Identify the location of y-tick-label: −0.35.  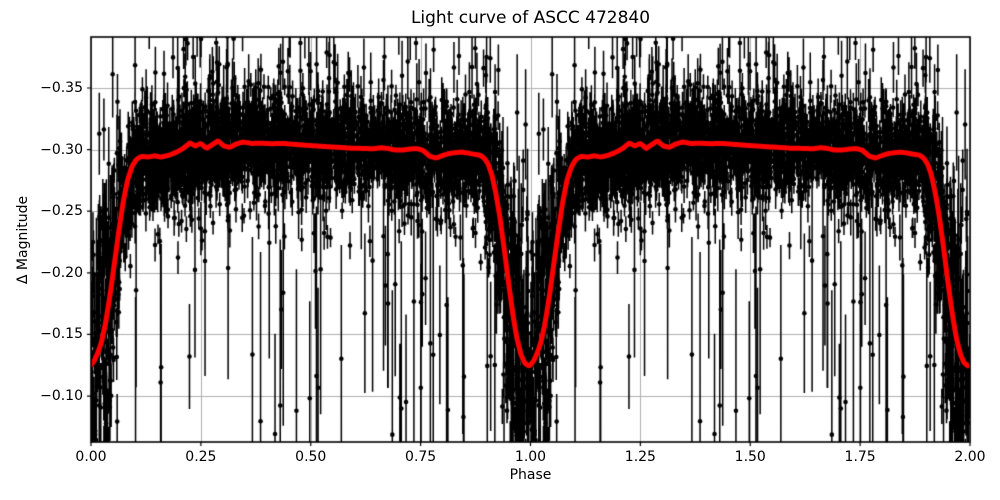
(61, 88).